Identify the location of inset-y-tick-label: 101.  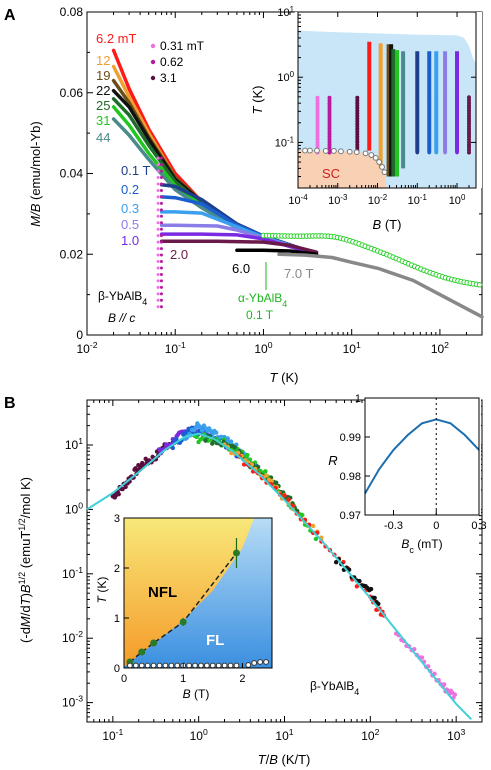
(285, 12).